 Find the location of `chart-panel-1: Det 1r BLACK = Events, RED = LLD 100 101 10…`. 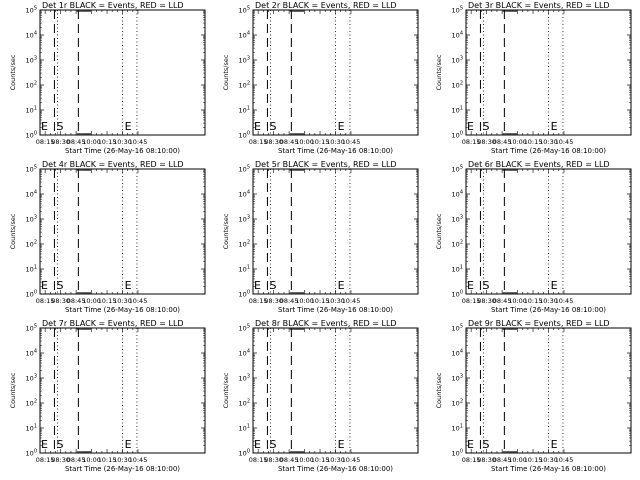

chart-panel-1: Det 1r BLACK = Events, RED = LLD 100 101 10… is located at coordinates (107, 78).